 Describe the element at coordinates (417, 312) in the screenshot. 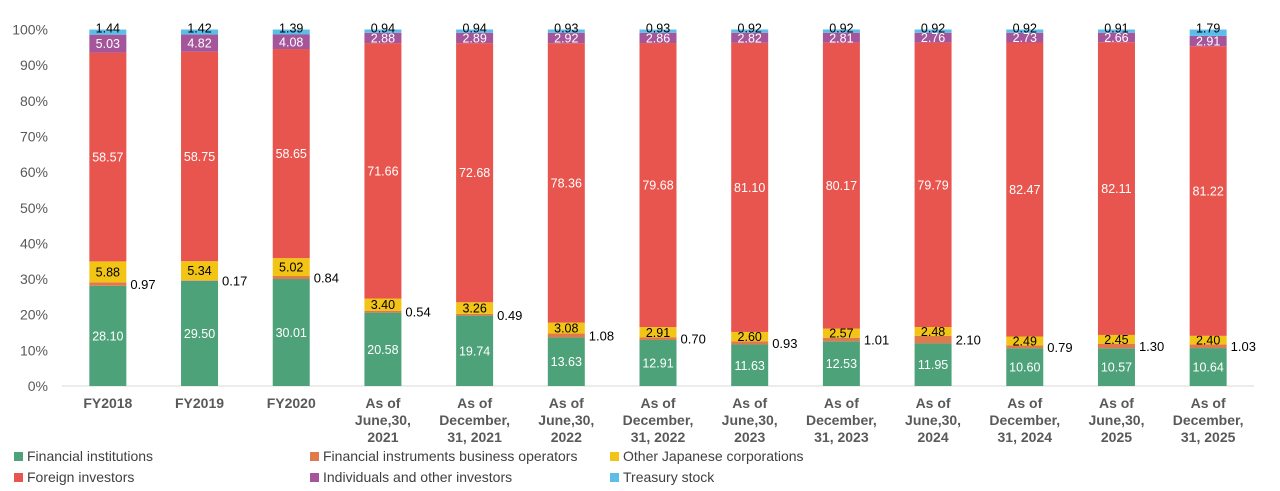

I see `data-label: 0.54` at that location.